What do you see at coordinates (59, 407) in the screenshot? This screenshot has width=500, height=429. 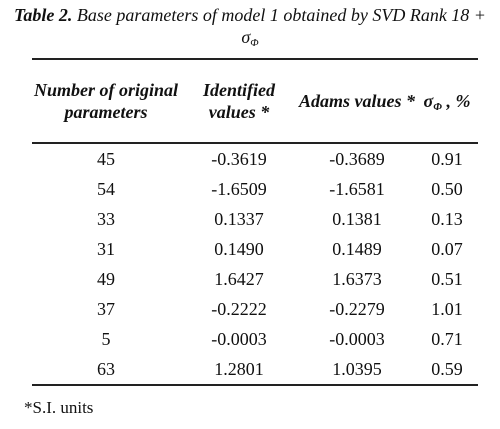 I see `footnote: *S.I. units` at bounding box center [59, 407].